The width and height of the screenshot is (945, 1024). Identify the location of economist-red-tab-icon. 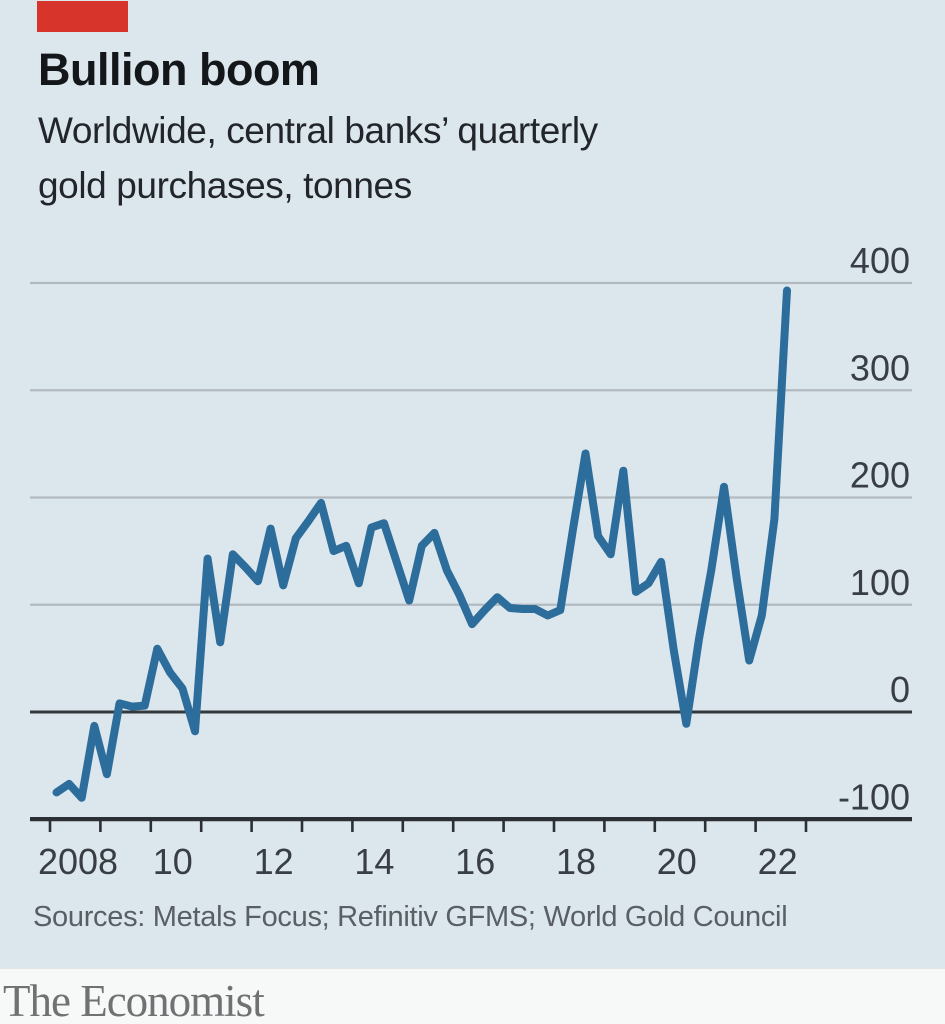
(82, 16).